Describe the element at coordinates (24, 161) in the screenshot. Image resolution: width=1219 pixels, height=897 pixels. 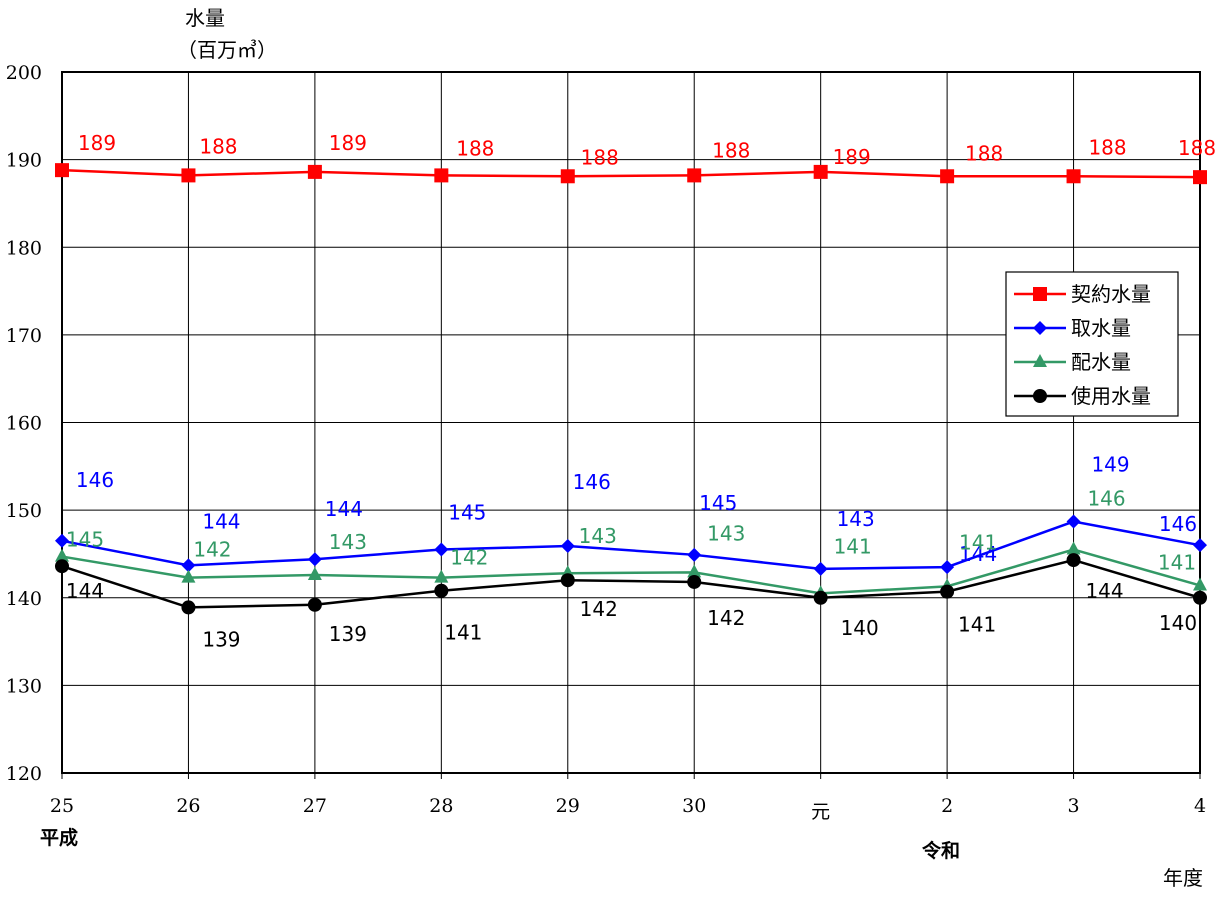
I see `y-tick-label: 190` at that location.